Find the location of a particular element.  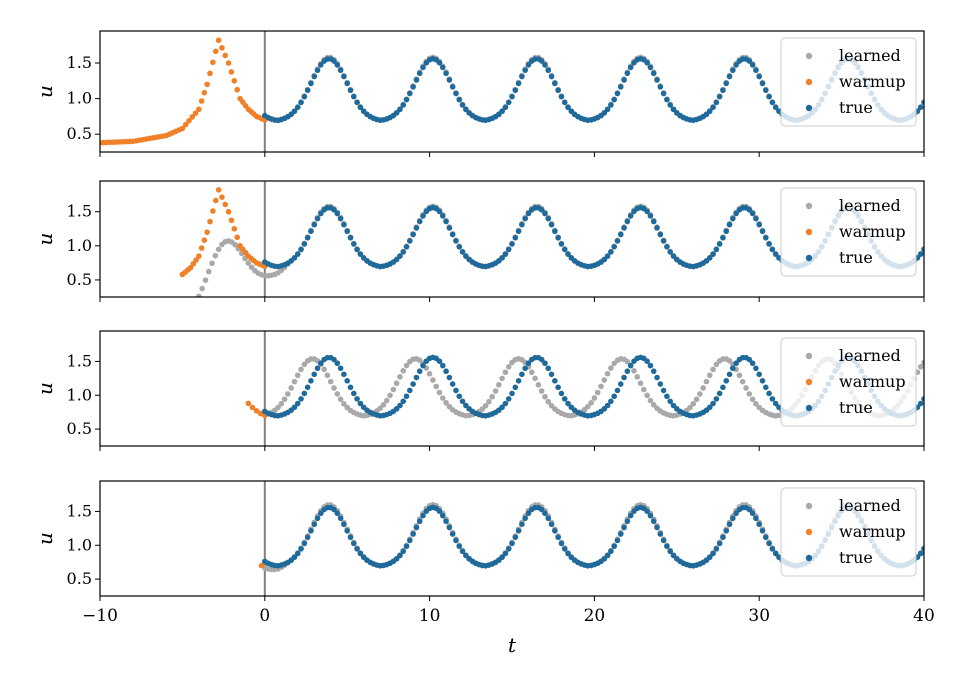

y-tick-label: 0.5 is located at coordinates (79, 578).